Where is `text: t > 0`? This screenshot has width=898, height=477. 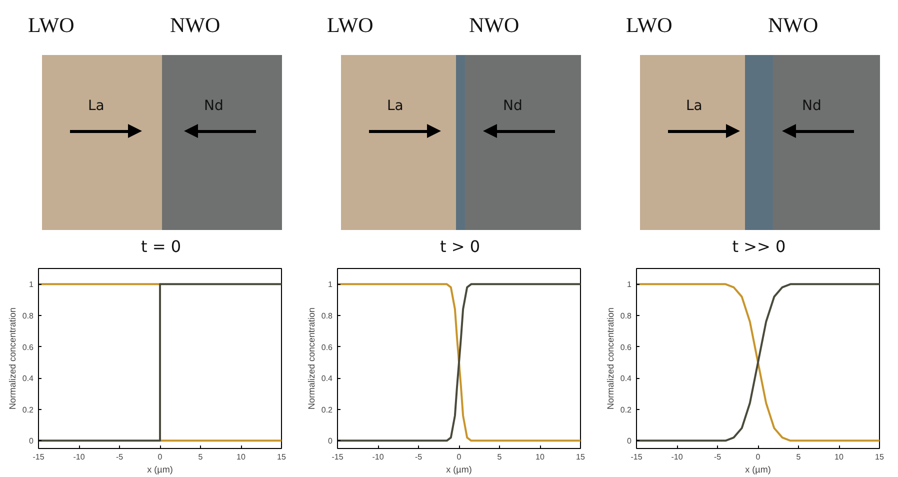 text: t > 0 is located at coordinates (460, 247).